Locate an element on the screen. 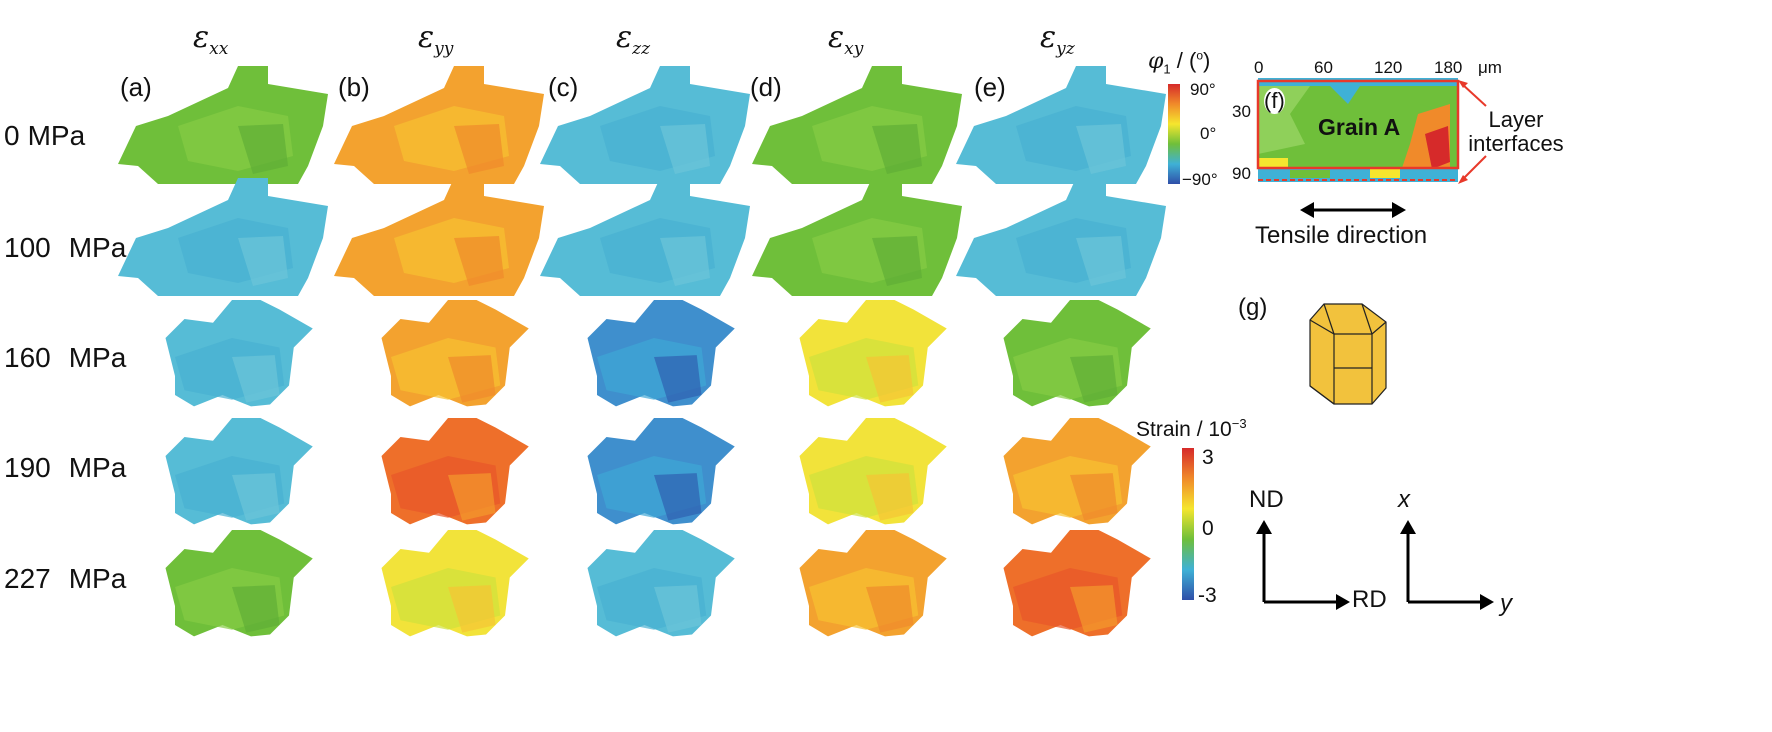 The width and height of the screenshot is (1772, 732). panel-label-b: (b) is located at coordinates (354, 87).